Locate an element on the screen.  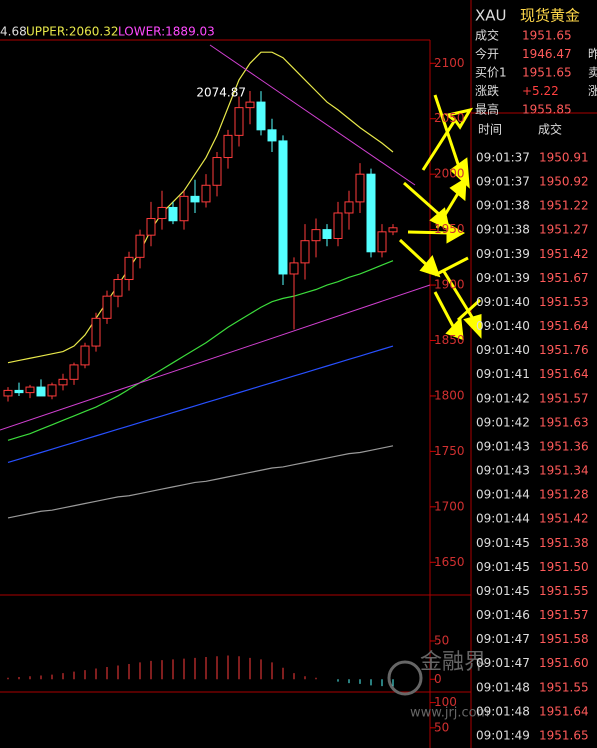
trade-time: 09:01:46 is located at coordinates (503, 615).